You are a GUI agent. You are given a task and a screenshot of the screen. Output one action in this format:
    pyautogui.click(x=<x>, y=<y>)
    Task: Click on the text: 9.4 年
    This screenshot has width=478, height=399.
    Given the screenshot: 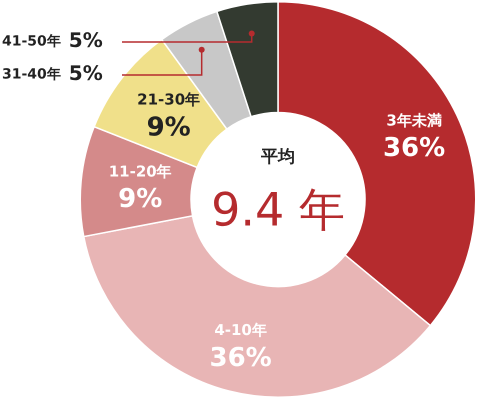 What is the action you would take?
    pyautogui.click(x=278, y=209)
    